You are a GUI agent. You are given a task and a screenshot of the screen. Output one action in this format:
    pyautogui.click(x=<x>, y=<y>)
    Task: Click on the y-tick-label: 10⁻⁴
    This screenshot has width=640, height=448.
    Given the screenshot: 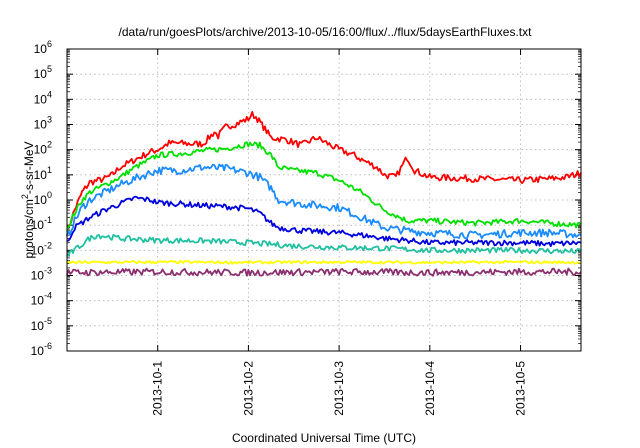 What is the action you would take?
    pyautogui.click(x=41, y=299)
    